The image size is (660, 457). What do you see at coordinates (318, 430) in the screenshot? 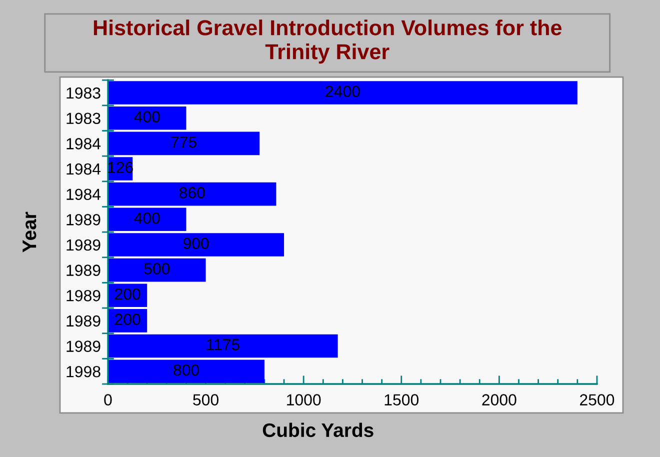
I see `x-axis-title: Cubic Yards` at bounding box center [318, 430].